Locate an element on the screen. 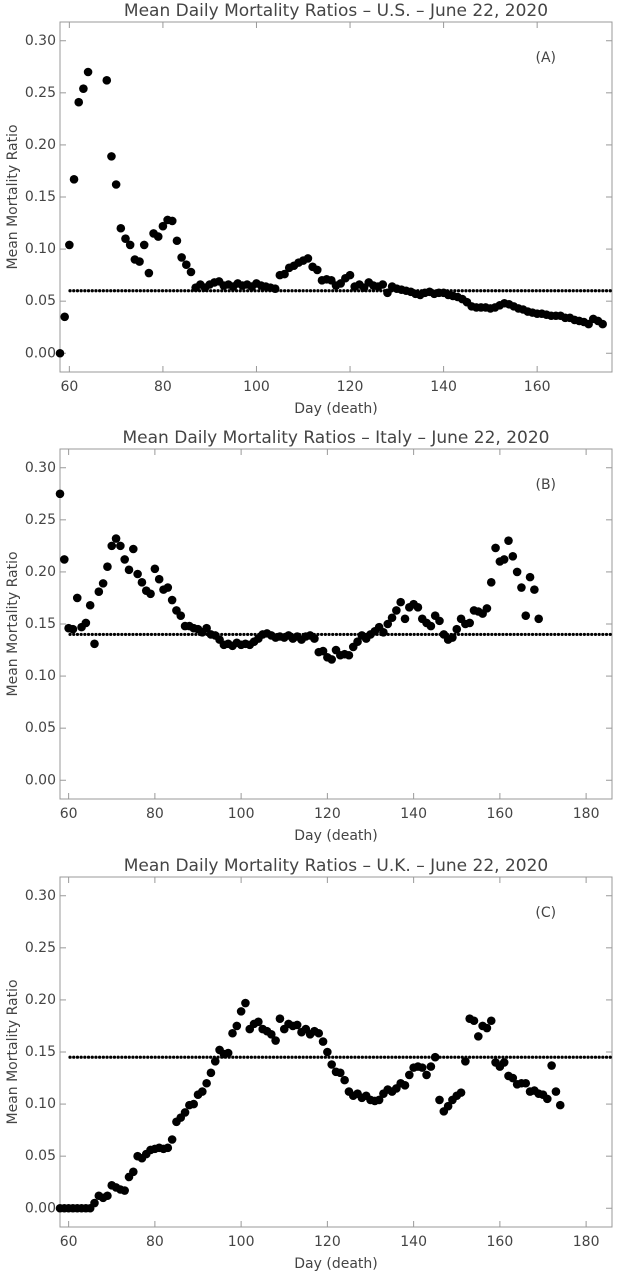 The width and height of the screenshot is (623, 1280). panel-label: (B) is located at coordinates (545, 485).